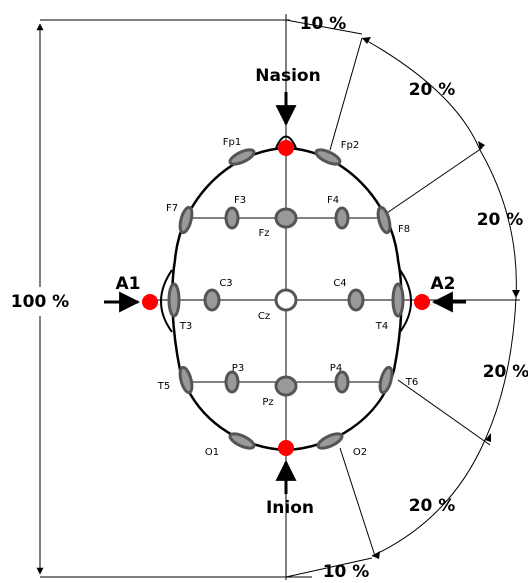 The height and width of the screenshot is (583, 528). I want to click on electrode-label: Cz, so click(264, 316).